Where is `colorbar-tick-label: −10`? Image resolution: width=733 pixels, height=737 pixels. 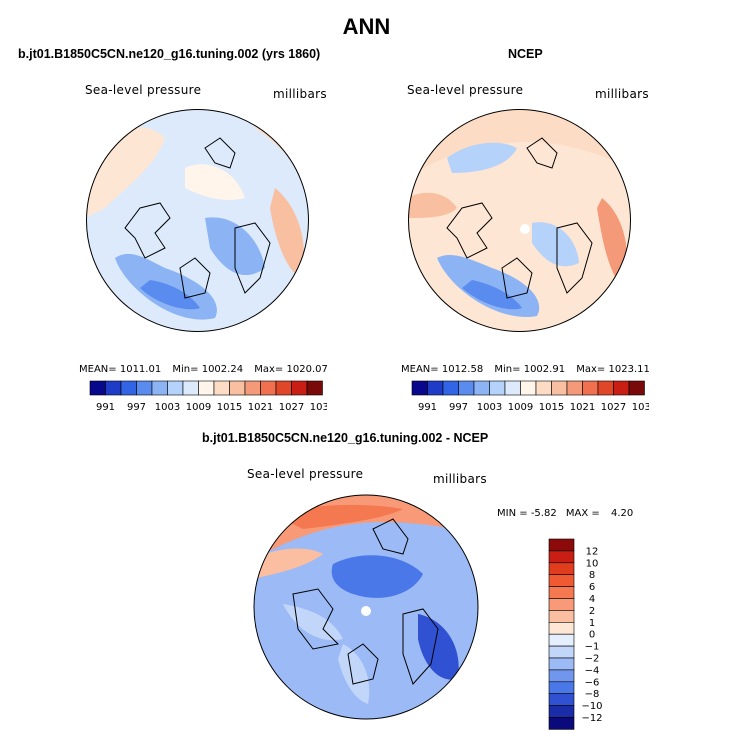
colorbar-tick-label: −10 is located at coordinates (591, 706).